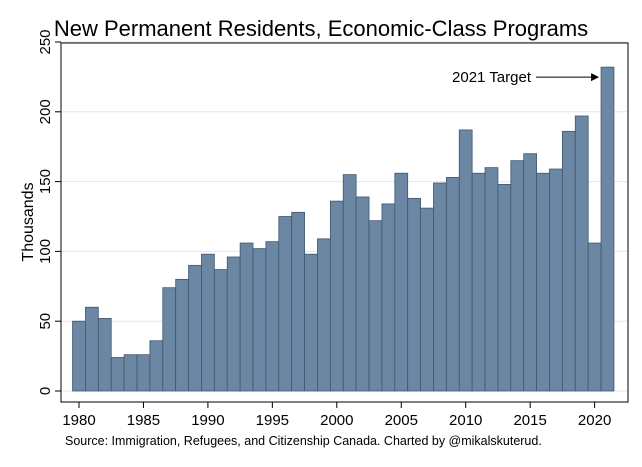 Image resolution: width=642 pixels, height=467 pixels. I want to click on bar-2007, so click(427, 299).